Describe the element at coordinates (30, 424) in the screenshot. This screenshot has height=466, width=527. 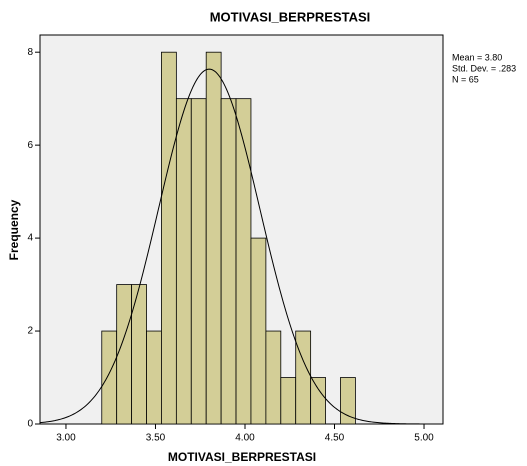
I see `y-tick-label: 0` at that location.